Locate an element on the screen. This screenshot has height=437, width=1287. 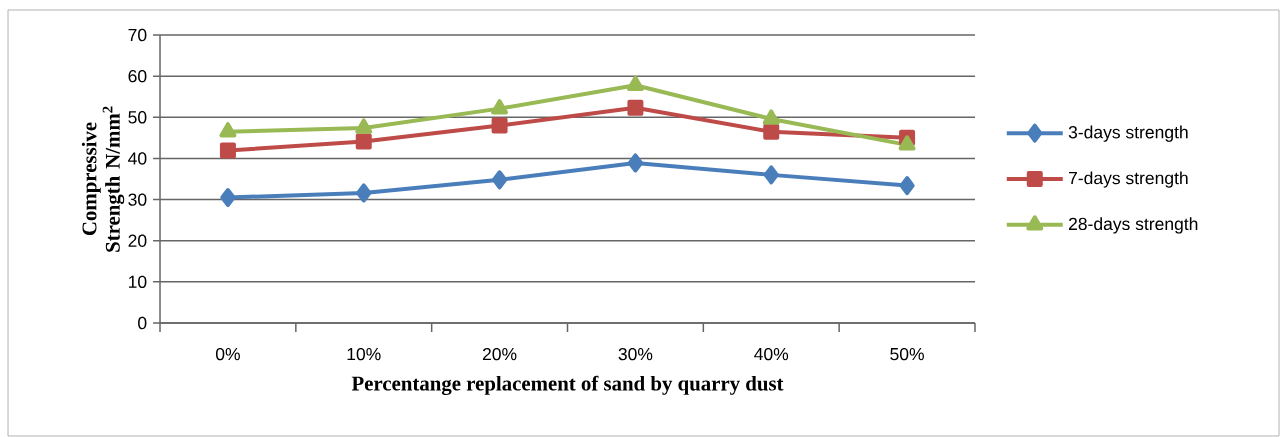
y-tick-label: 0 is located at coordinates (142, 323).